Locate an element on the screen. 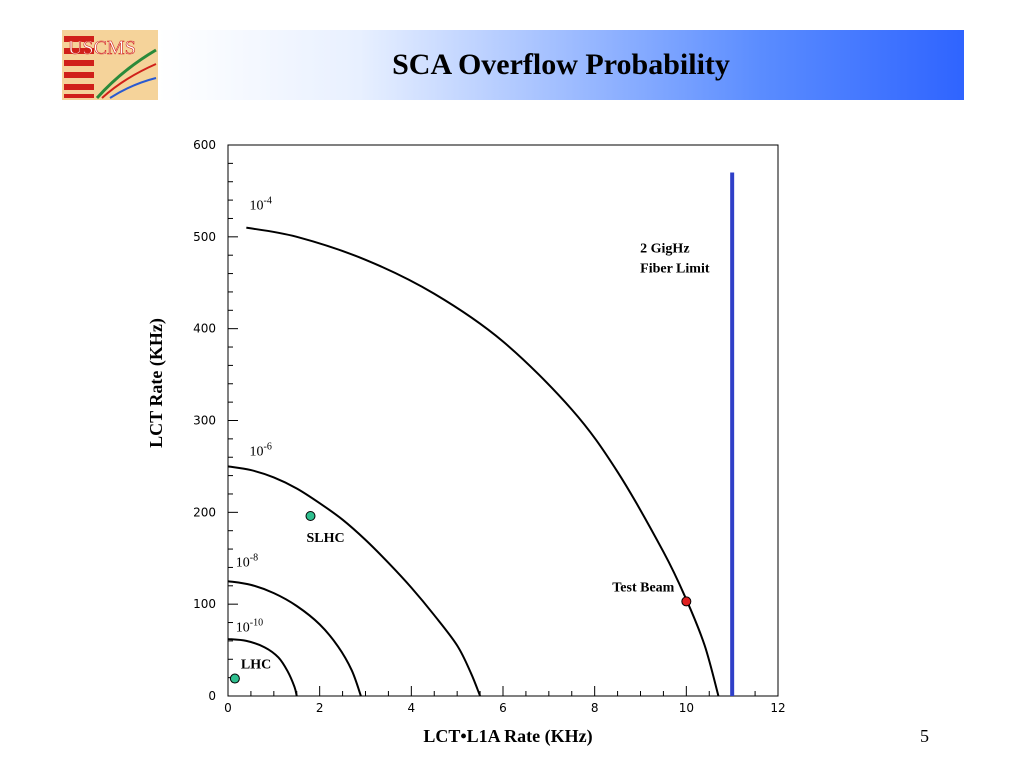 Image resolution: width=1024 pixels, height=768 pixels. point-label: Test Beam is located at coordinates (643, 587).